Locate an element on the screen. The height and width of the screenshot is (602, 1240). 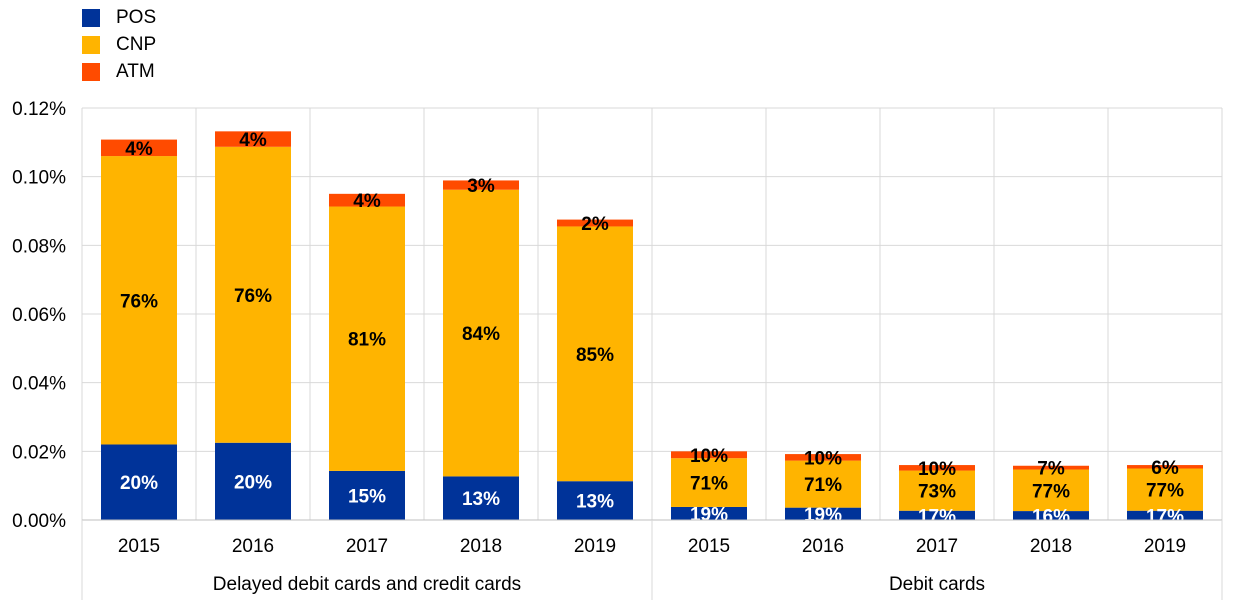
data-label-cnp: 73% is located at coordinates (937, 492).